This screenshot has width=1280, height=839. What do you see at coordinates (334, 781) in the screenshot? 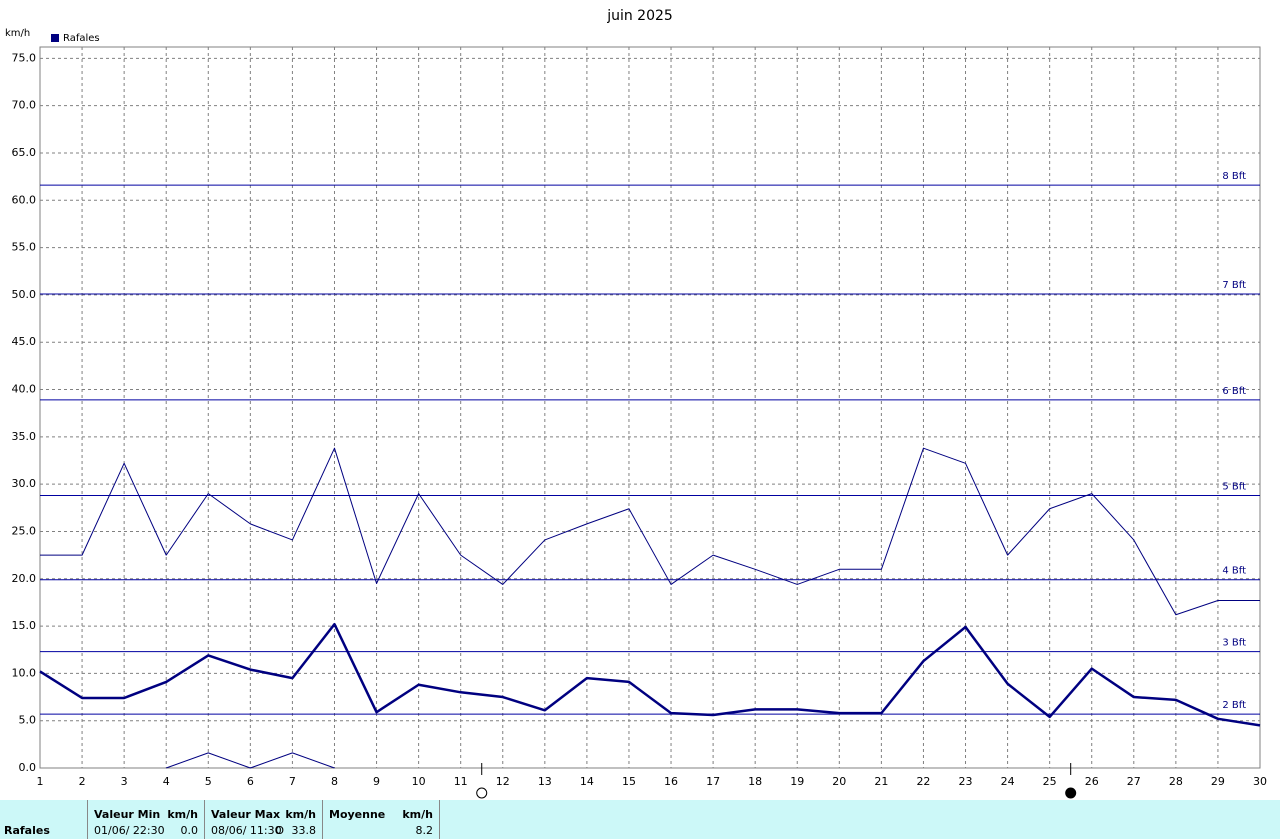
I see `x-tick-label: 8` at bounding box center [334, 781].